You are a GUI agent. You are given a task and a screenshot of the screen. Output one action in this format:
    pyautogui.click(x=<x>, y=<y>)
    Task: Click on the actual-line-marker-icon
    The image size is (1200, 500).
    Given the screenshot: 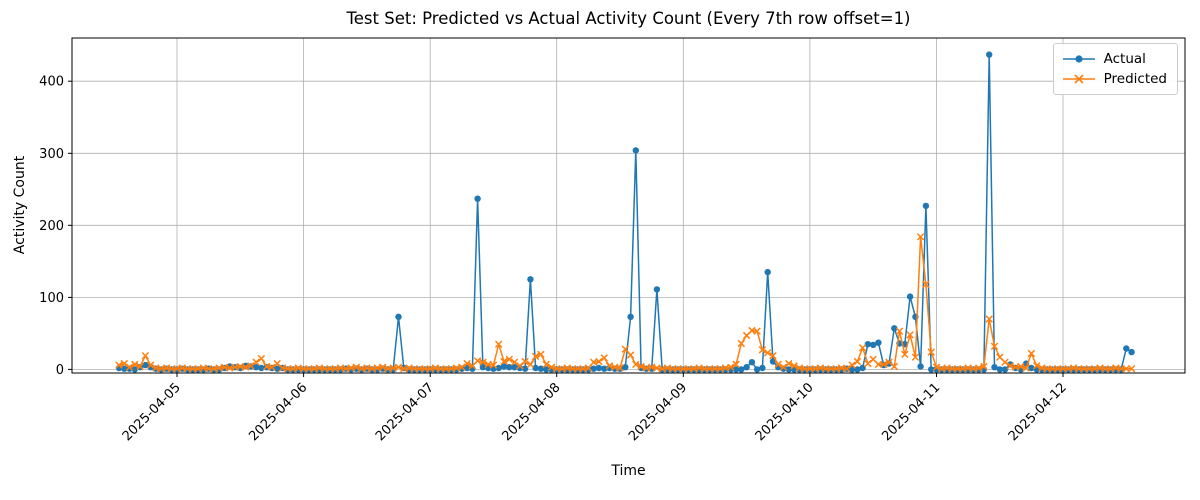 What is the action you would take?
    pyautogui.click(x=1078, y=59)
    